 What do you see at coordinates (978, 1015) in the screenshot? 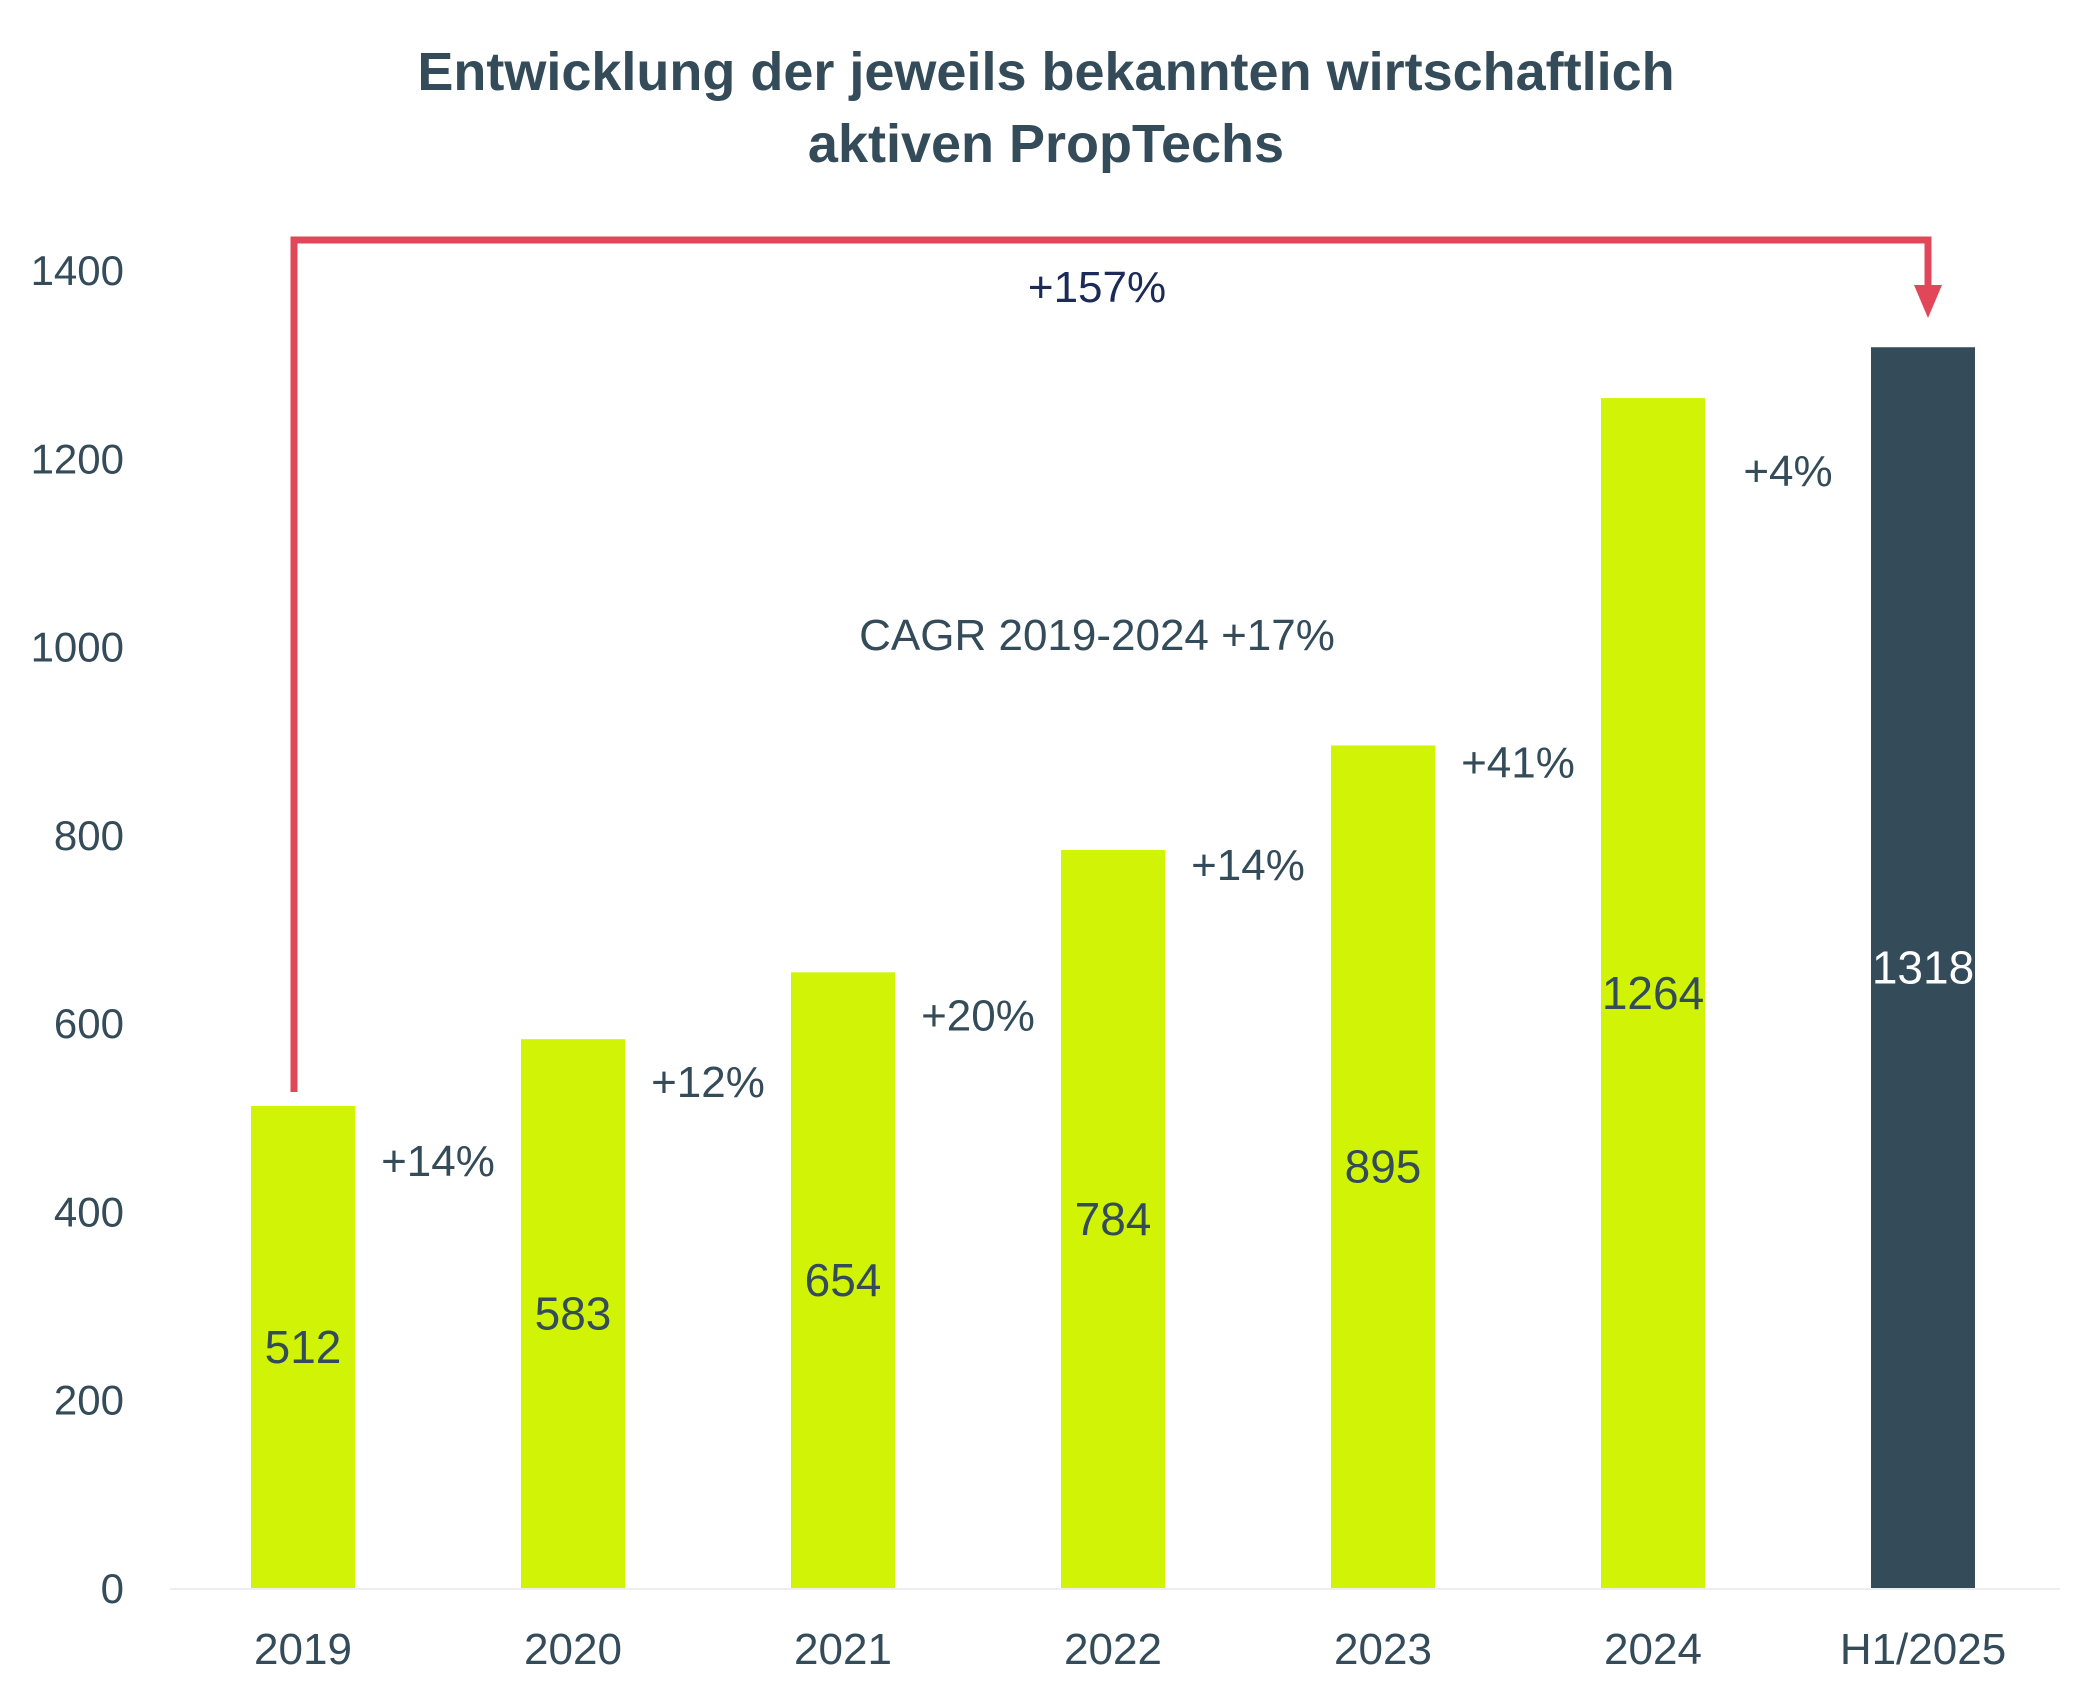
I see `growth-label: +20%` at bounding box center [978, 1015].